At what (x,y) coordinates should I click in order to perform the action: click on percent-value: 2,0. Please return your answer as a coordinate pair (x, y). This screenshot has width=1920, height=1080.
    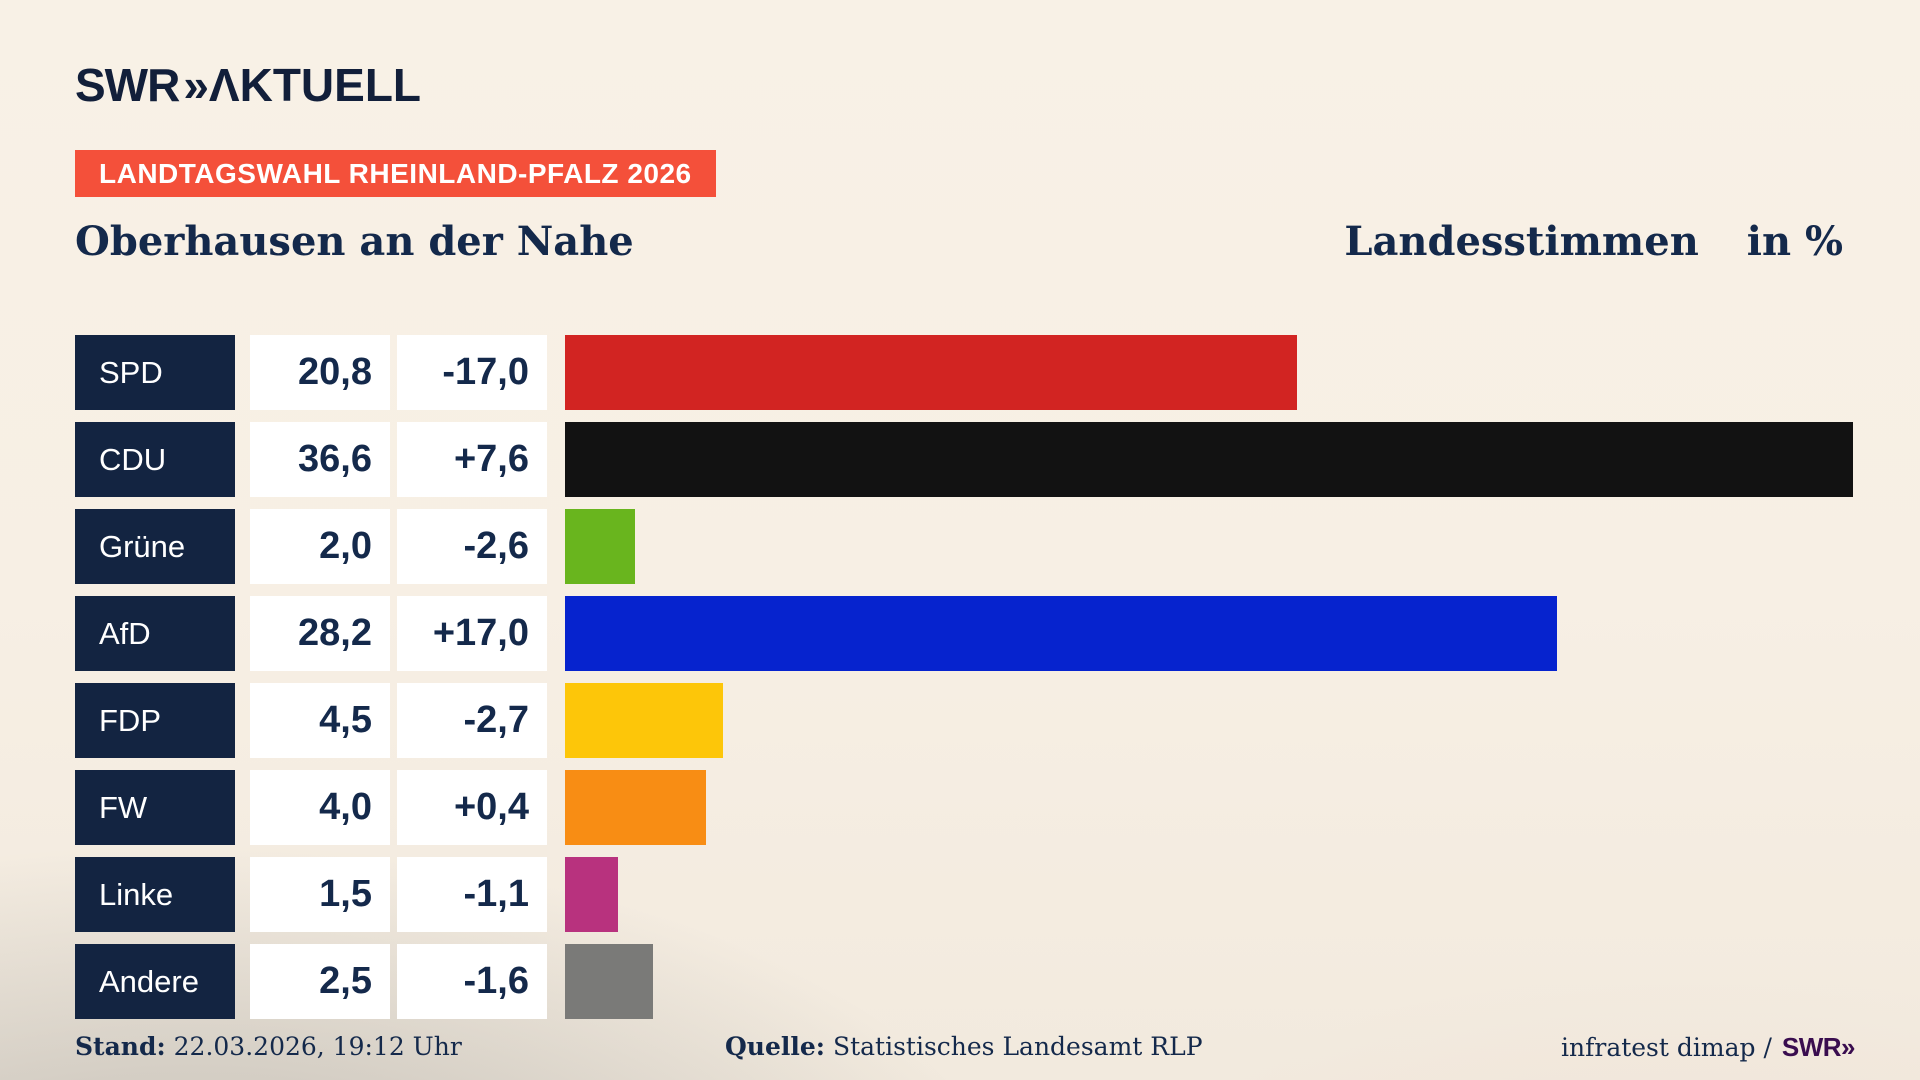
    Looking at the image, I should click on (320, 546).